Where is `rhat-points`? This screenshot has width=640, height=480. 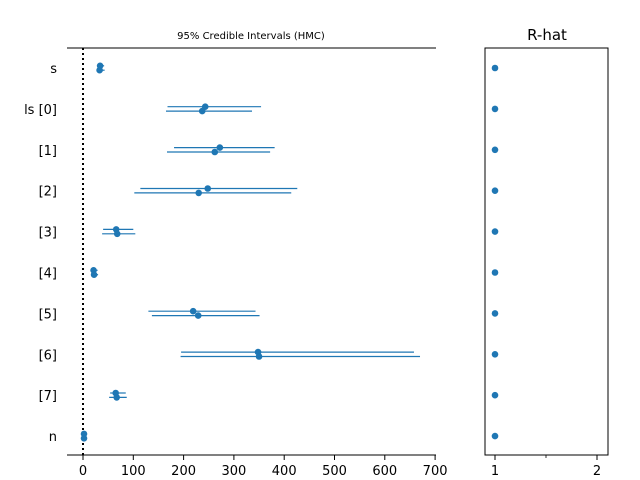 rhat-points is located at coordinates (495, 252).